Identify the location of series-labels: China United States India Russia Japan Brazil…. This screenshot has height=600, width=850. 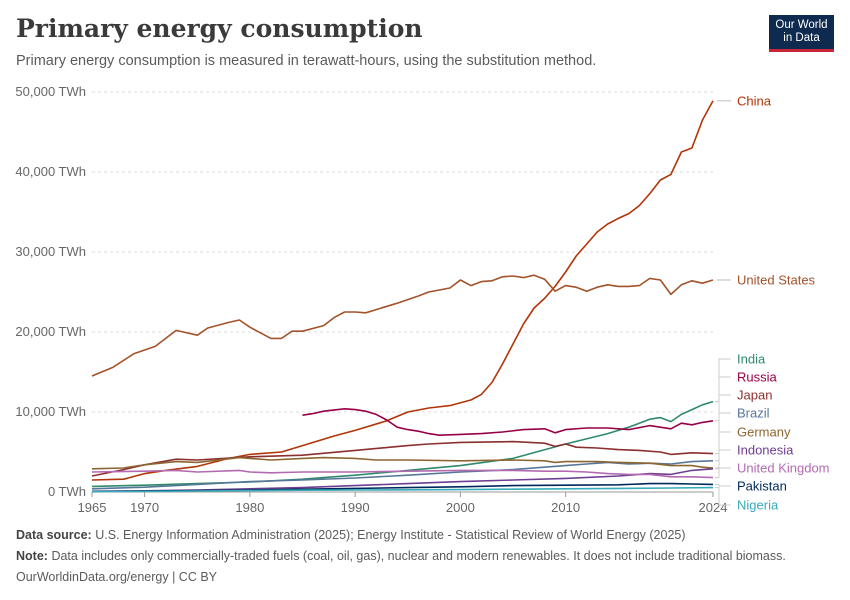
(772, 303).